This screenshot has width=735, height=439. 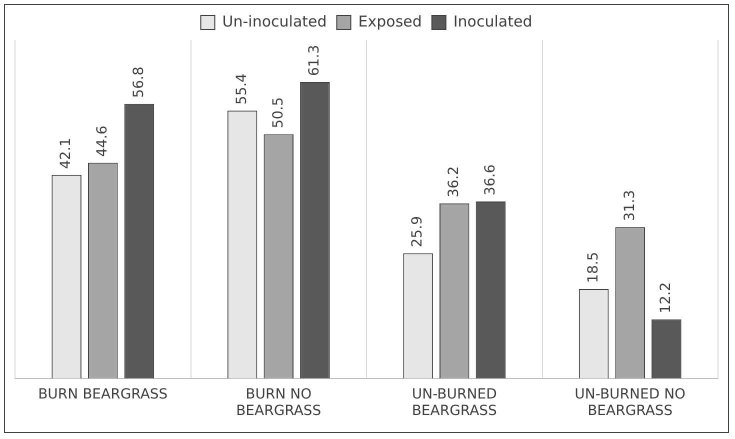 I want to click on x-tick-label: UN-BURNED NO BEARGRASS, so click(x=630, y=403).